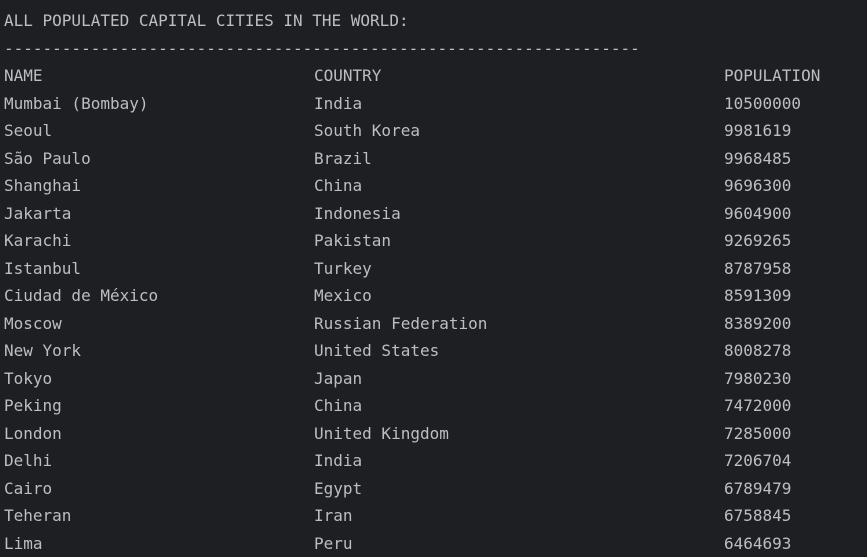 The image size is (867, 557). I want to click on city-population: 6789479, so click(757, 489).